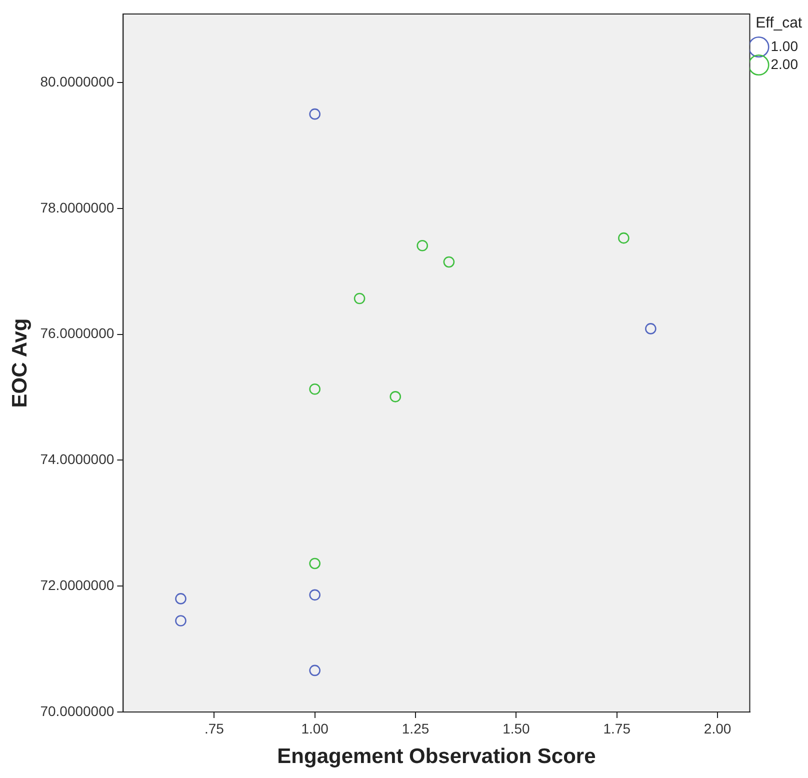 This screenshot has height=778, width=808. I want to click on x-axis-title: Engagement Observation Score, so click(436, 756).